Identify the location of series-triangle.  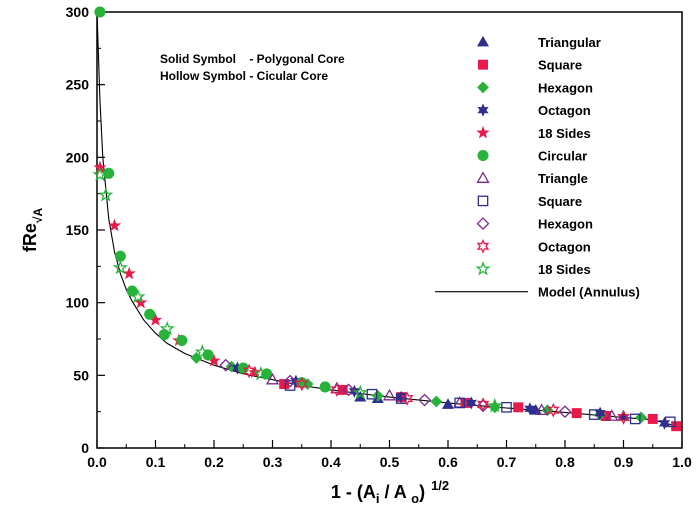
(442, 396).